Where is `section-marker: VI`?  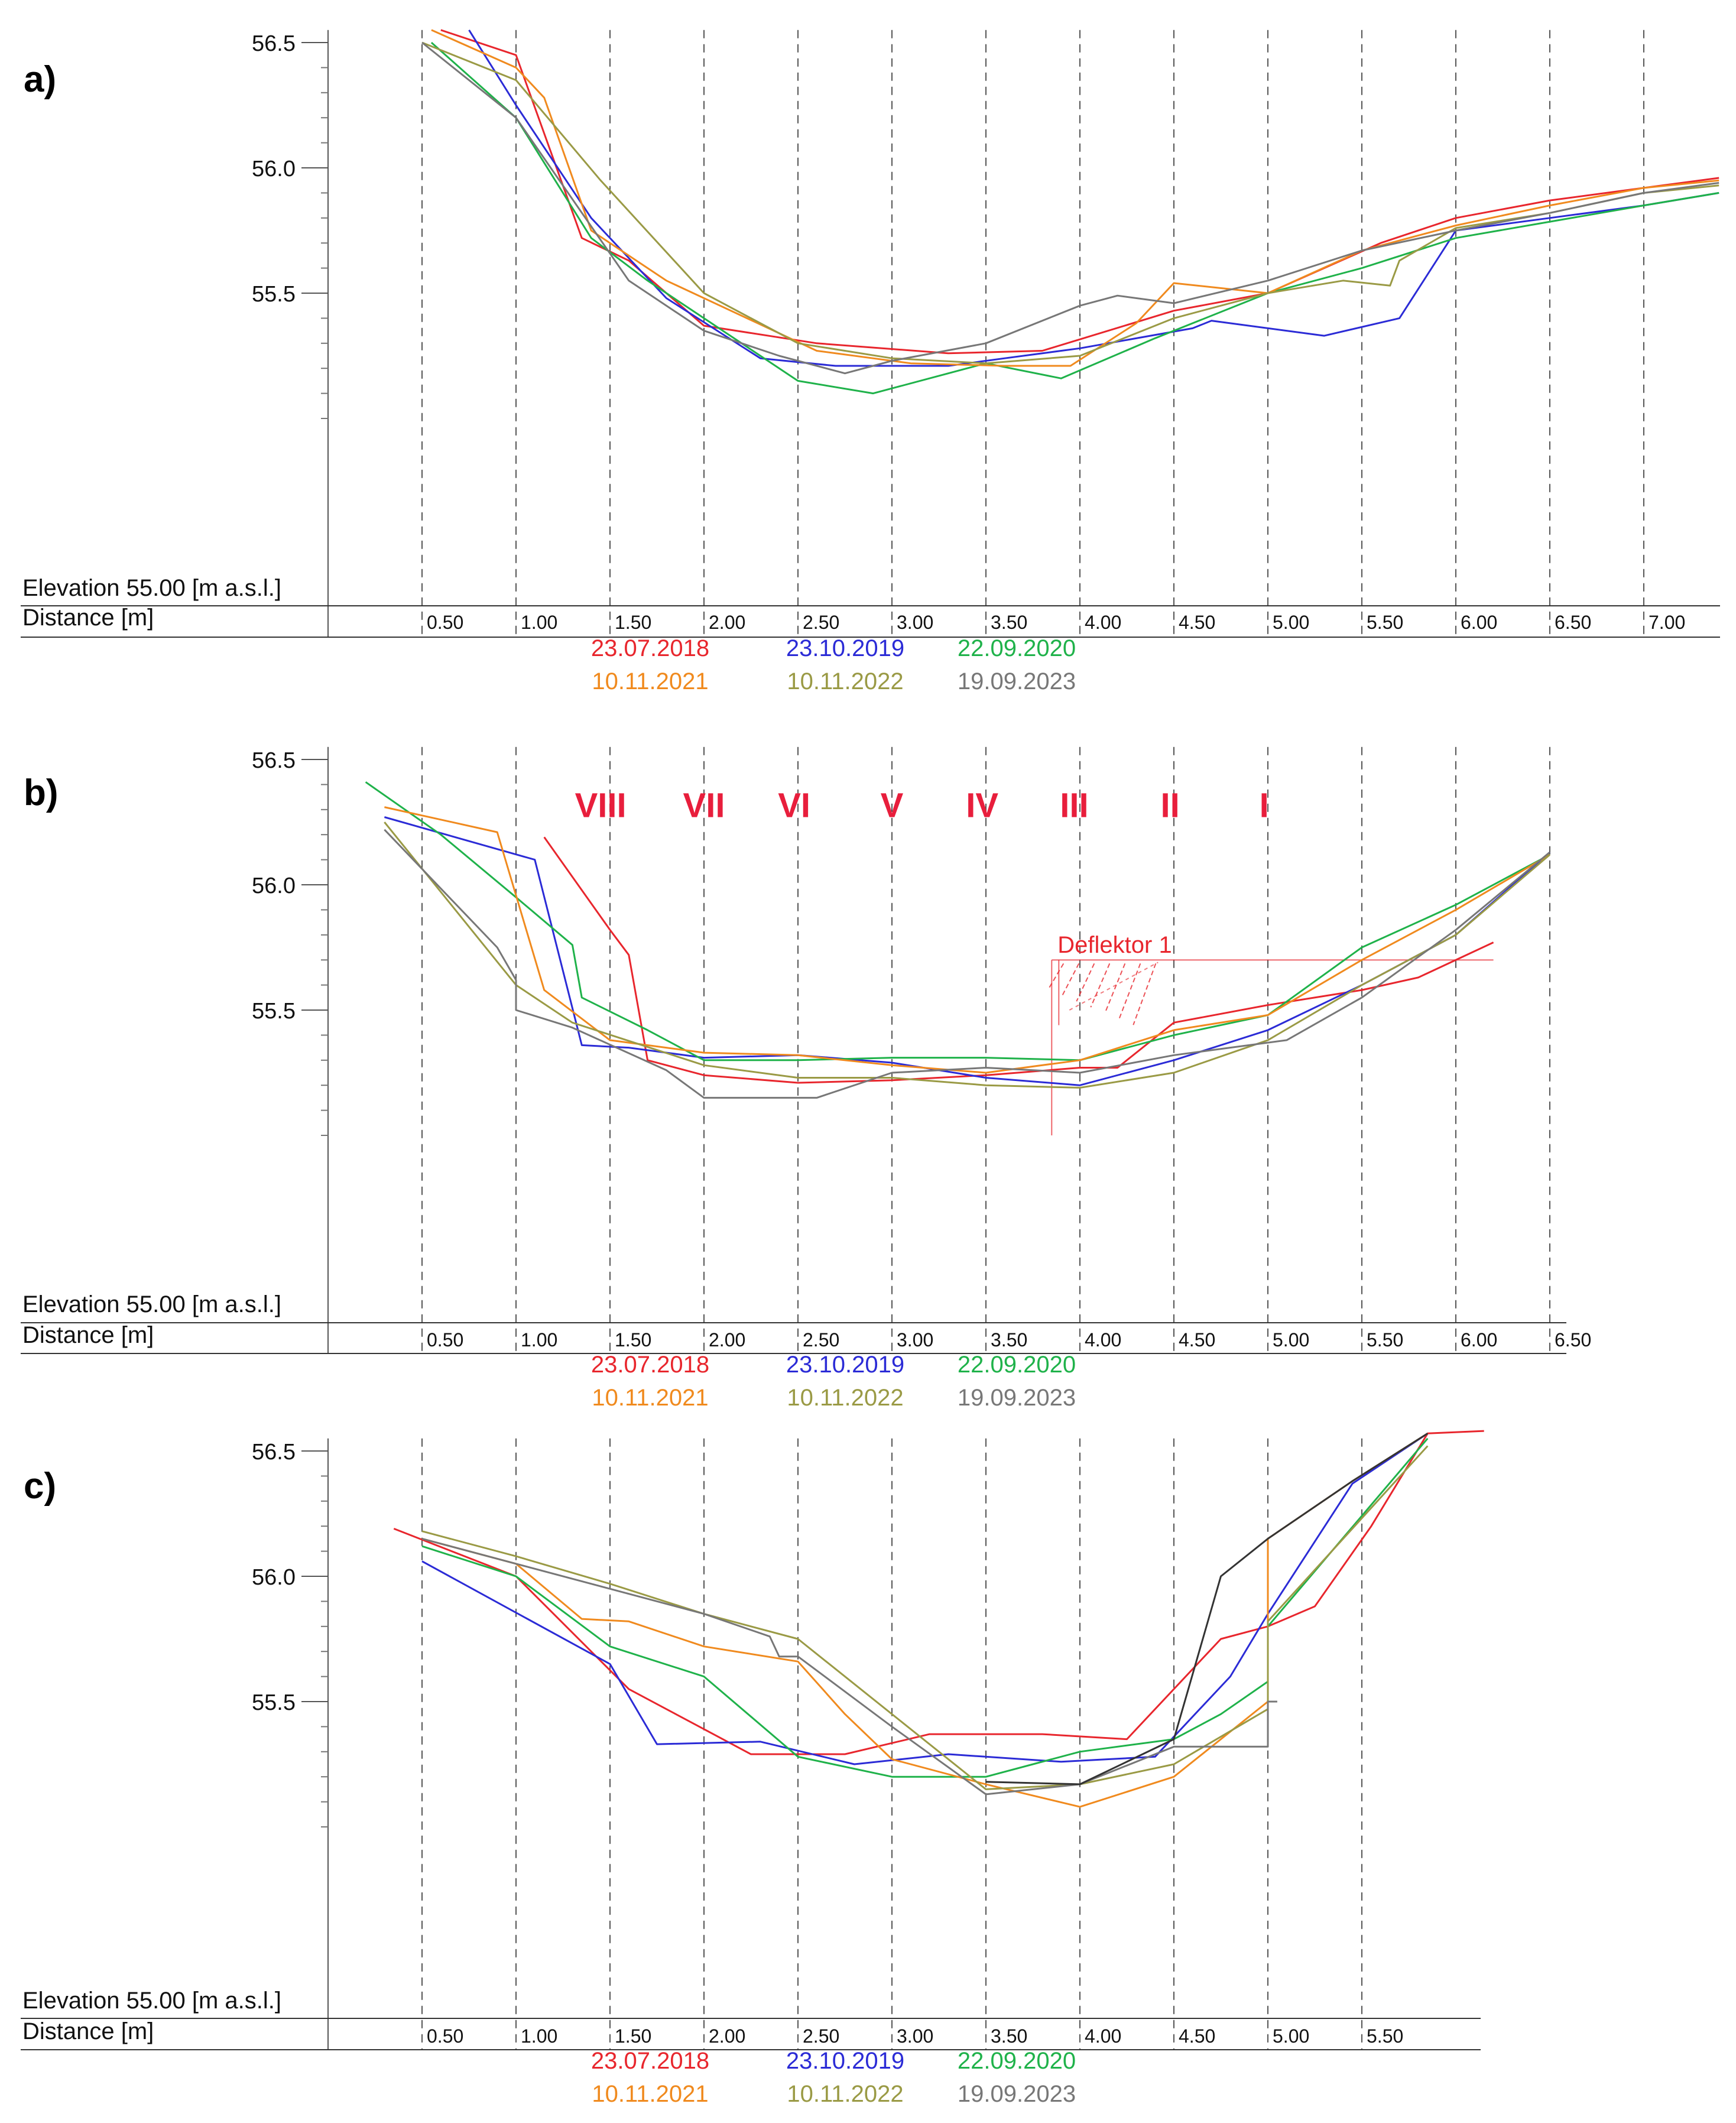
section-marker: VI is located at coordinates (794, 806).